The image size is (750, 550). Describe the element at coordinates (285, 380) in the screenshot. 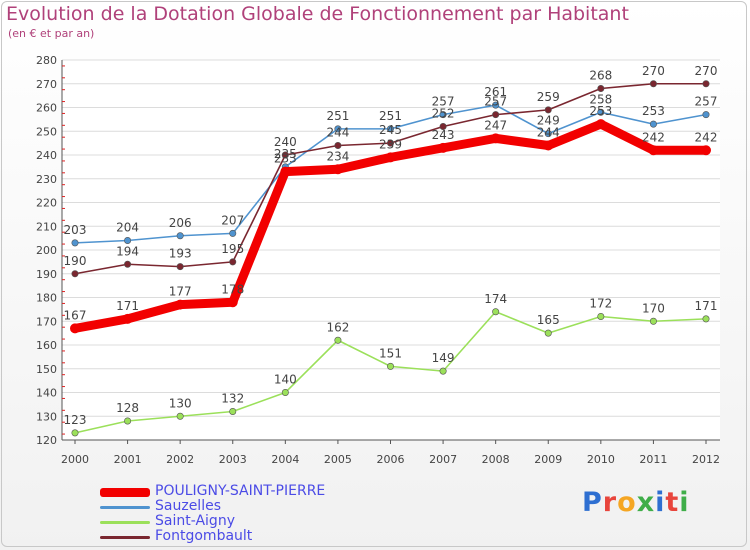

I see `data-label: 140` at that location.